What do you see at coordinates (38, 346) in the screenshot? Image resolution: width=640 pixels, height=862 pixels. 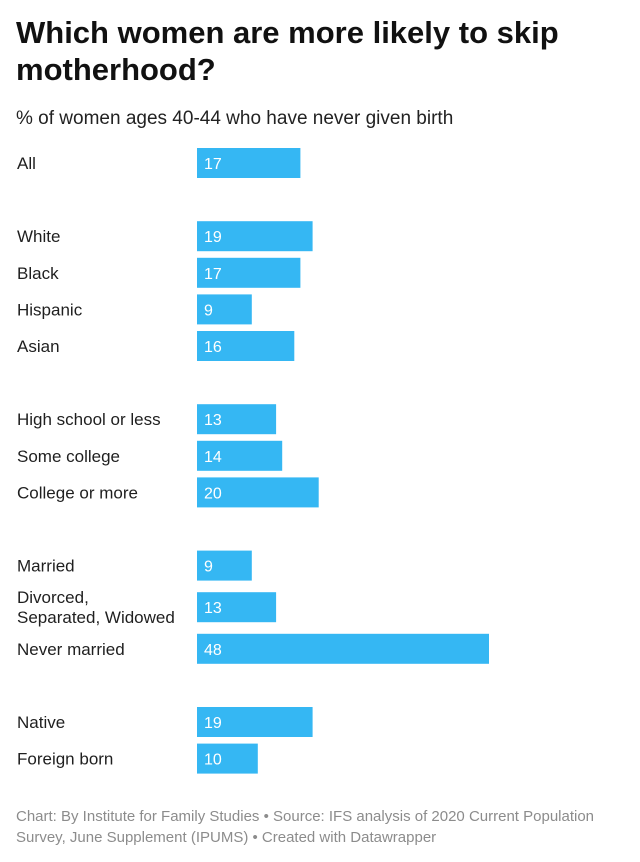 I see `row-label: Asian` at bounding box center [38, 346].